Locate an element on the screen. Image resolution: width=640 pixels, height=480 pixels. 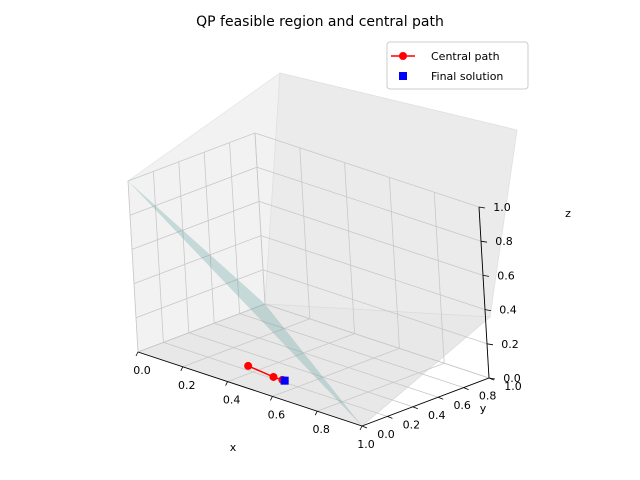
legend-box is located at coordinates (457, 65).